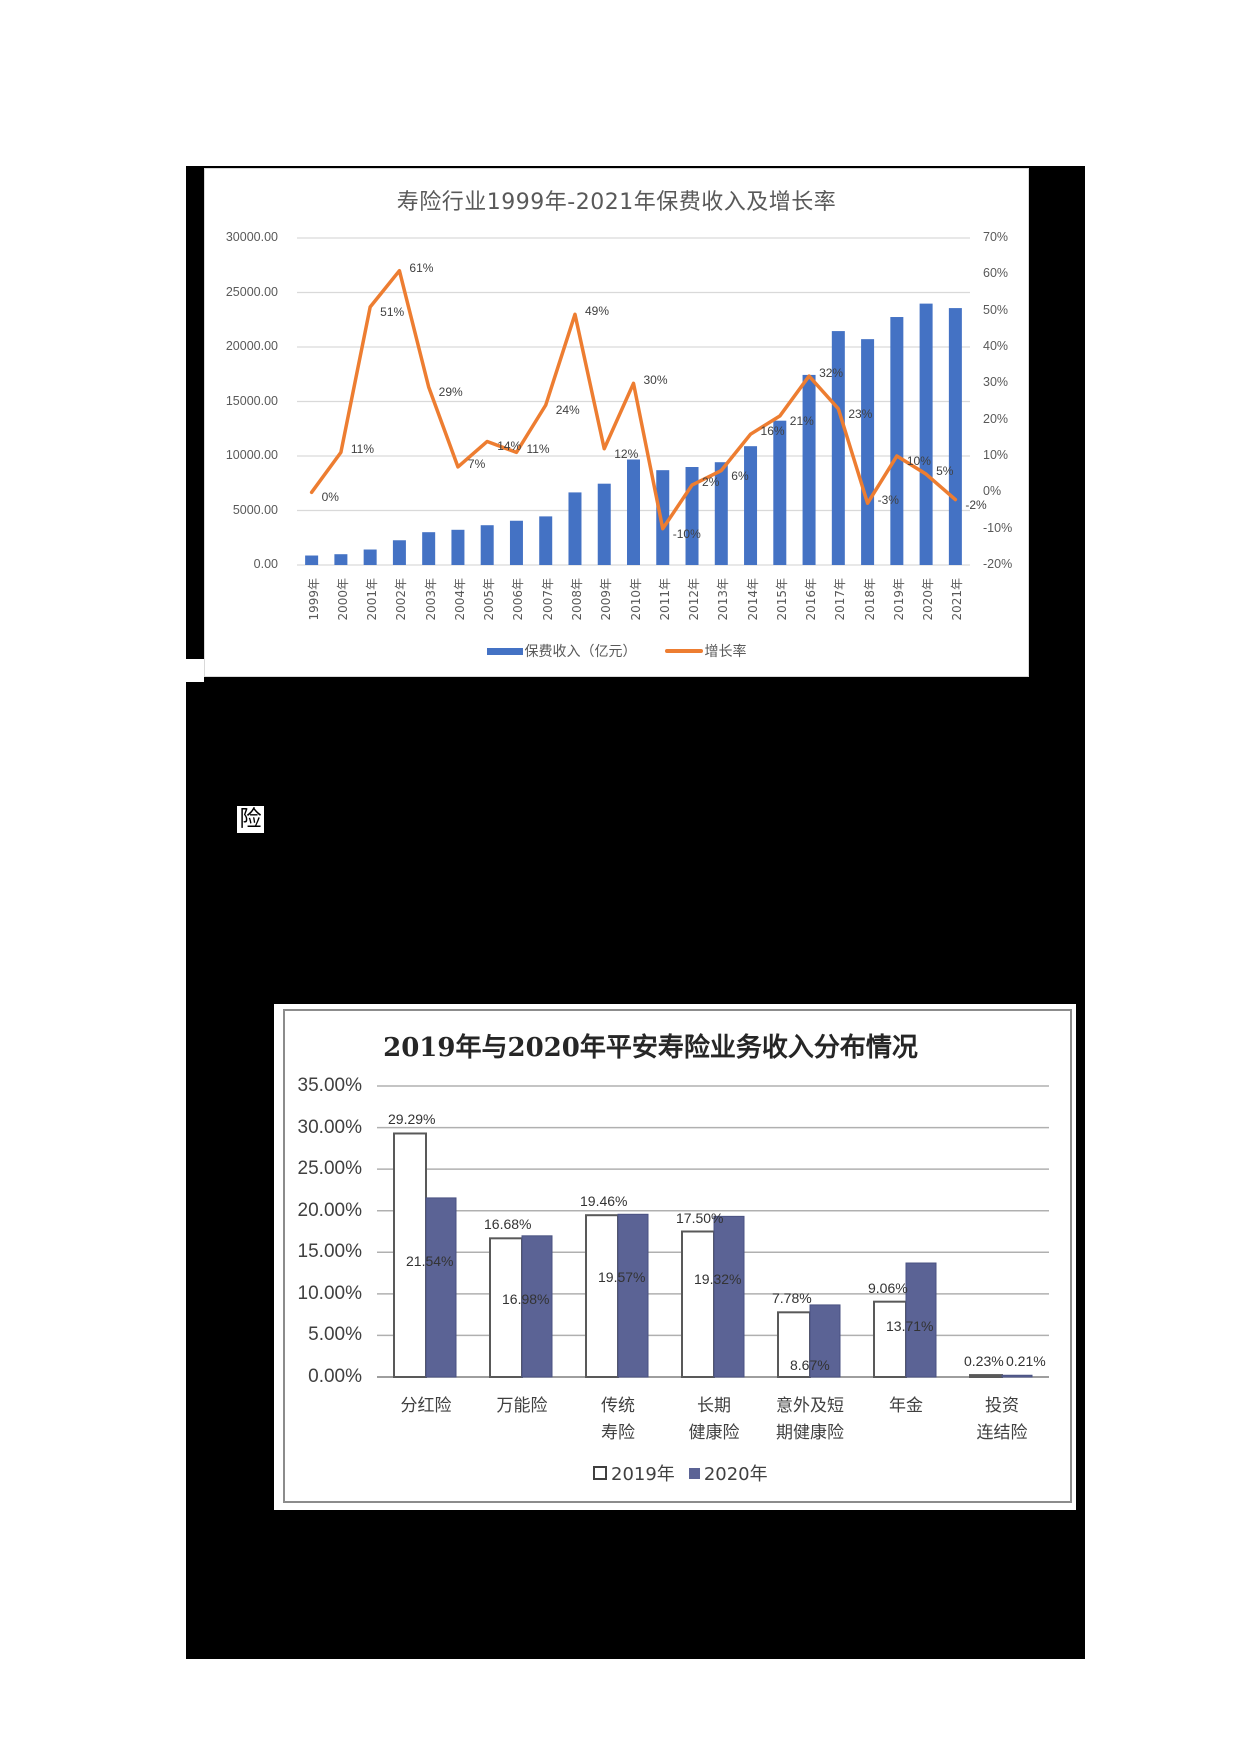 The width and height of the screenshot is (1240, 1754). Describe the element at coordinates (504, 651) in the screenshot. I see `bar-swatch-icon` at that location.